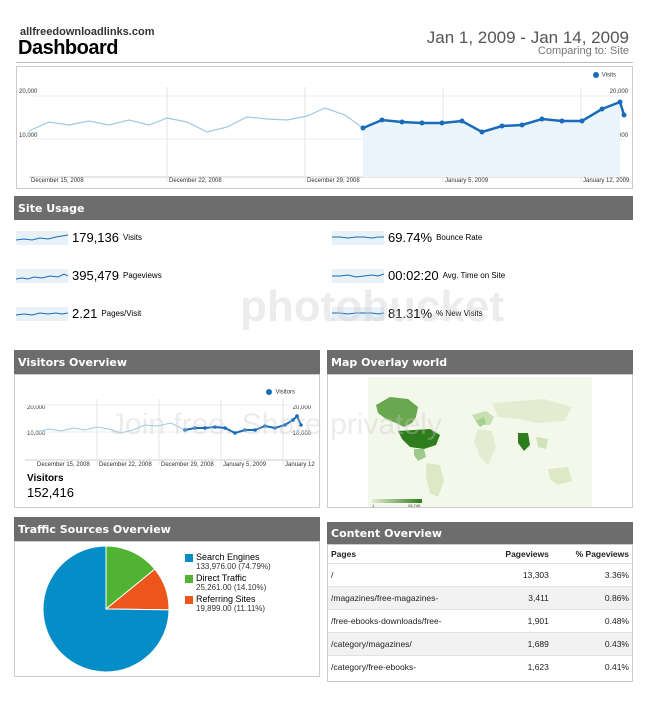 Image resolution: width=659 pixels, height=722 pixels. I want to click on page-link: /category/magazines/, so click(407, 644).